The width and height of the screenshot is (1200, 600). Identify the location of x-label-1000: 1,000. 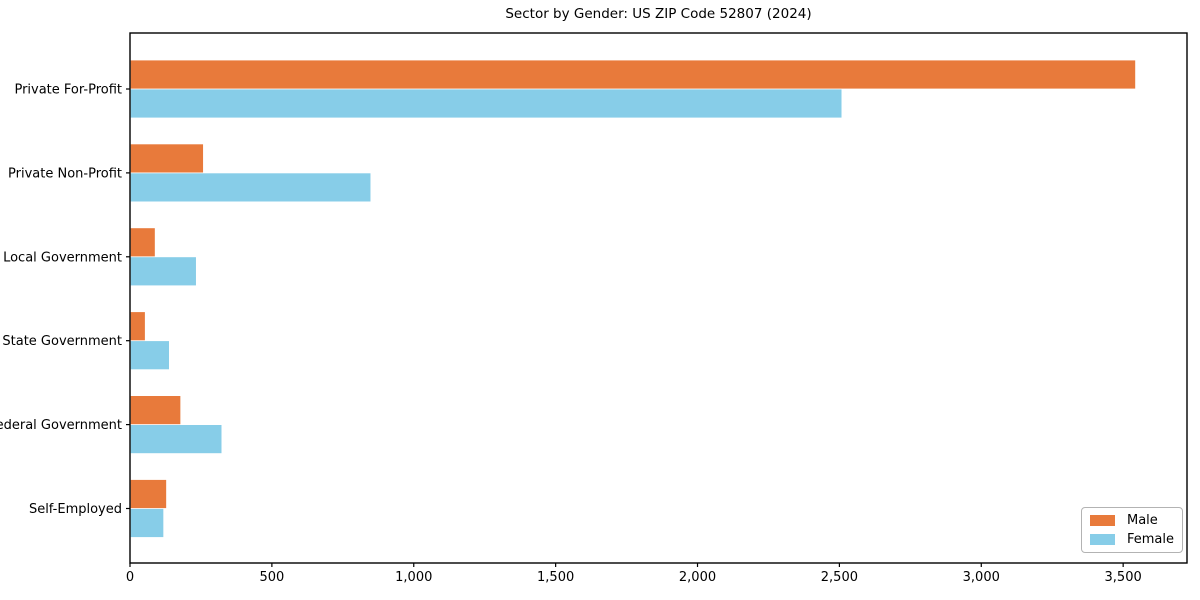
(413, 577).